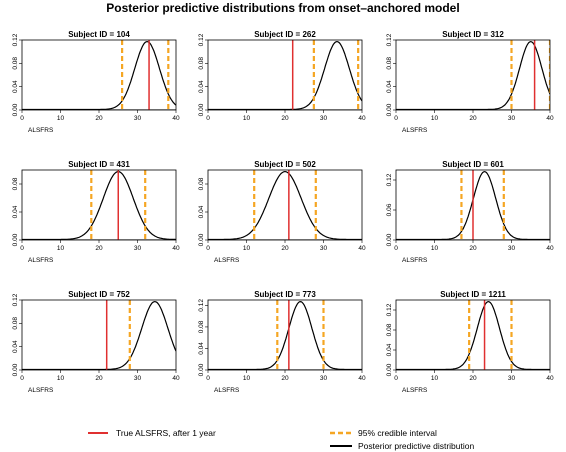  I want to click on panel-title: Subject ID = 104, so click(99, 34).